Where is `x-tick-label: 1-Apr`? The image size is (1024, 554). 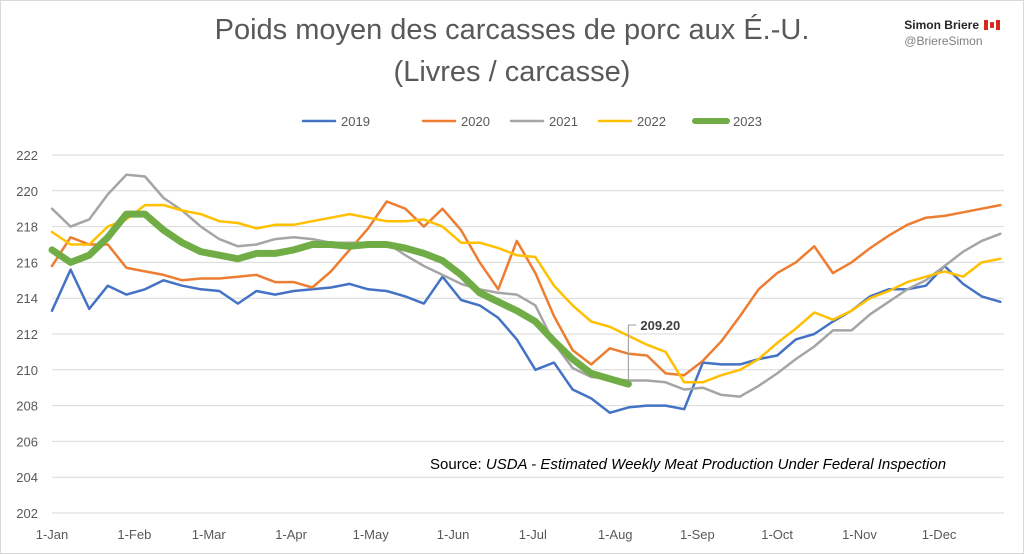 x-tick-label: 1-Apr is located at coordinates (291, 534).